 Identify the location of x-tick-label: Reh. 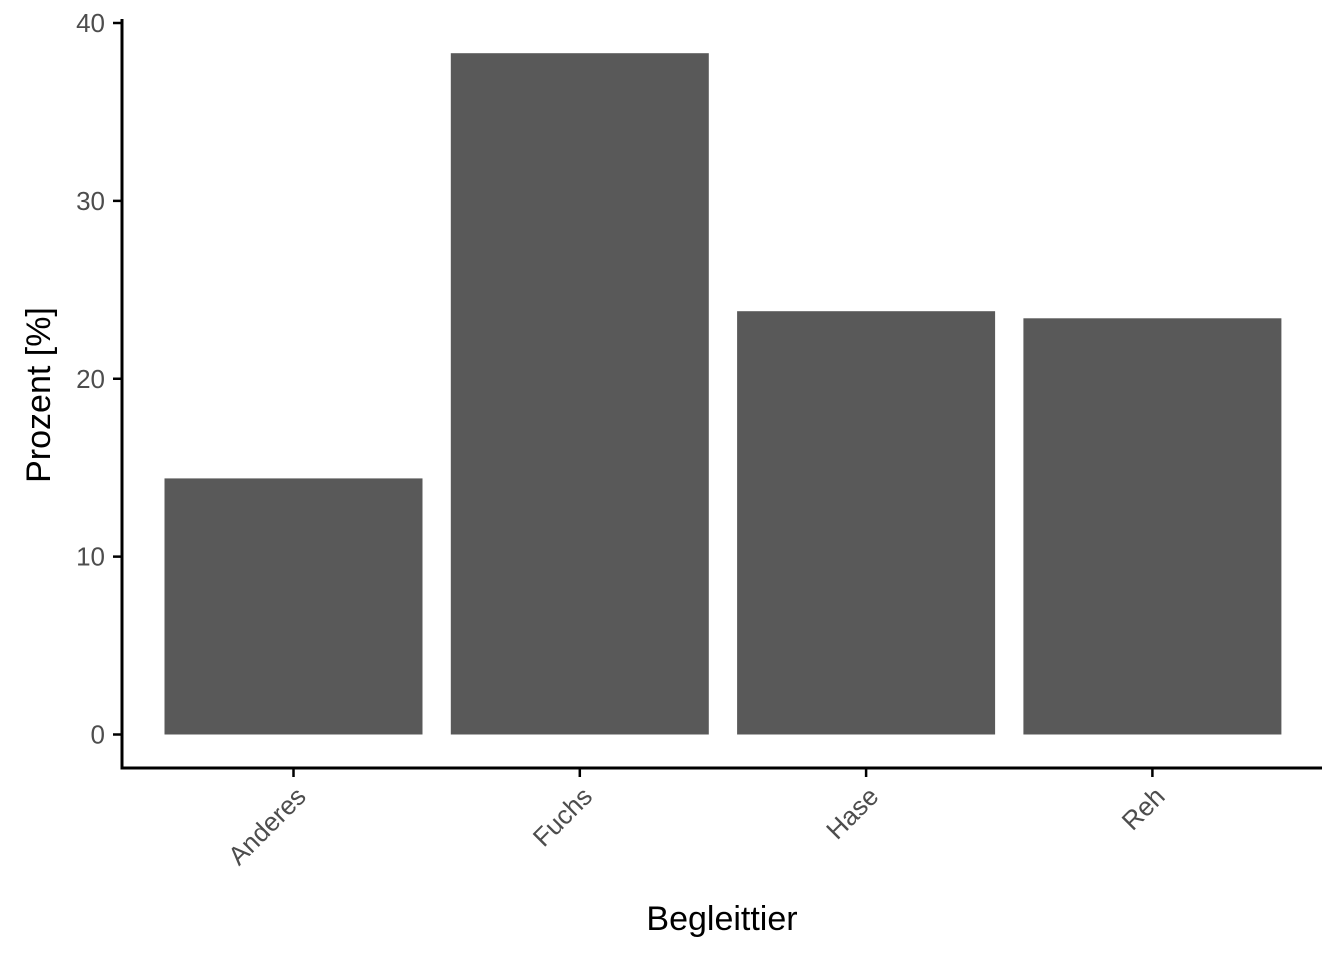
(1143, 808).